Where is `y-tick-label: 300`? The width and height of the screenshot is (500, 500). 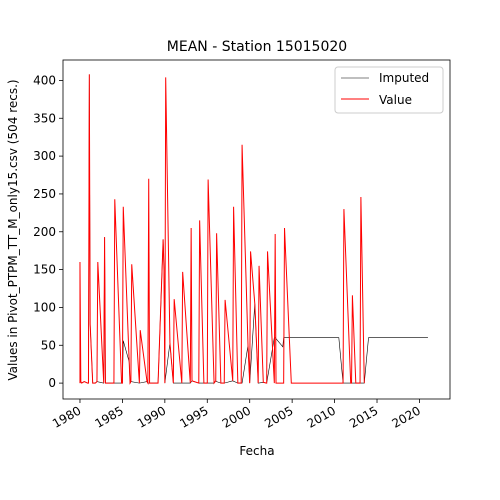
y-tick-label: 300 is located at coordinates (44, 156).